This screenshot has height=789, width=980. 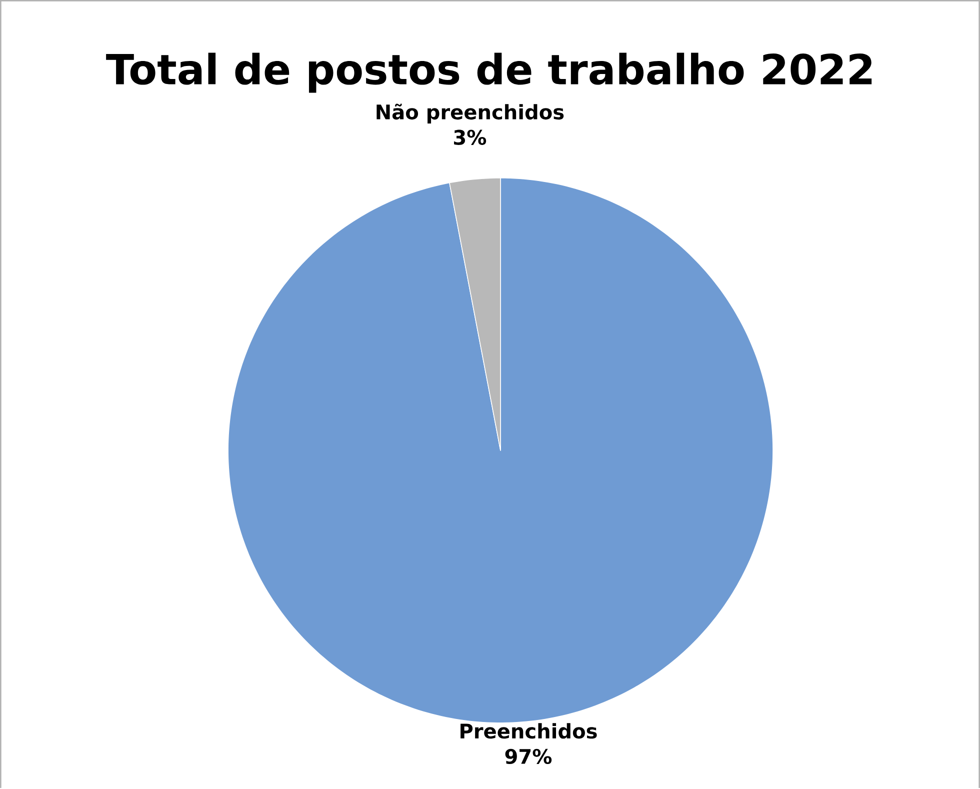 I want to click on data-label: 97%, so click(x=528, y=756).